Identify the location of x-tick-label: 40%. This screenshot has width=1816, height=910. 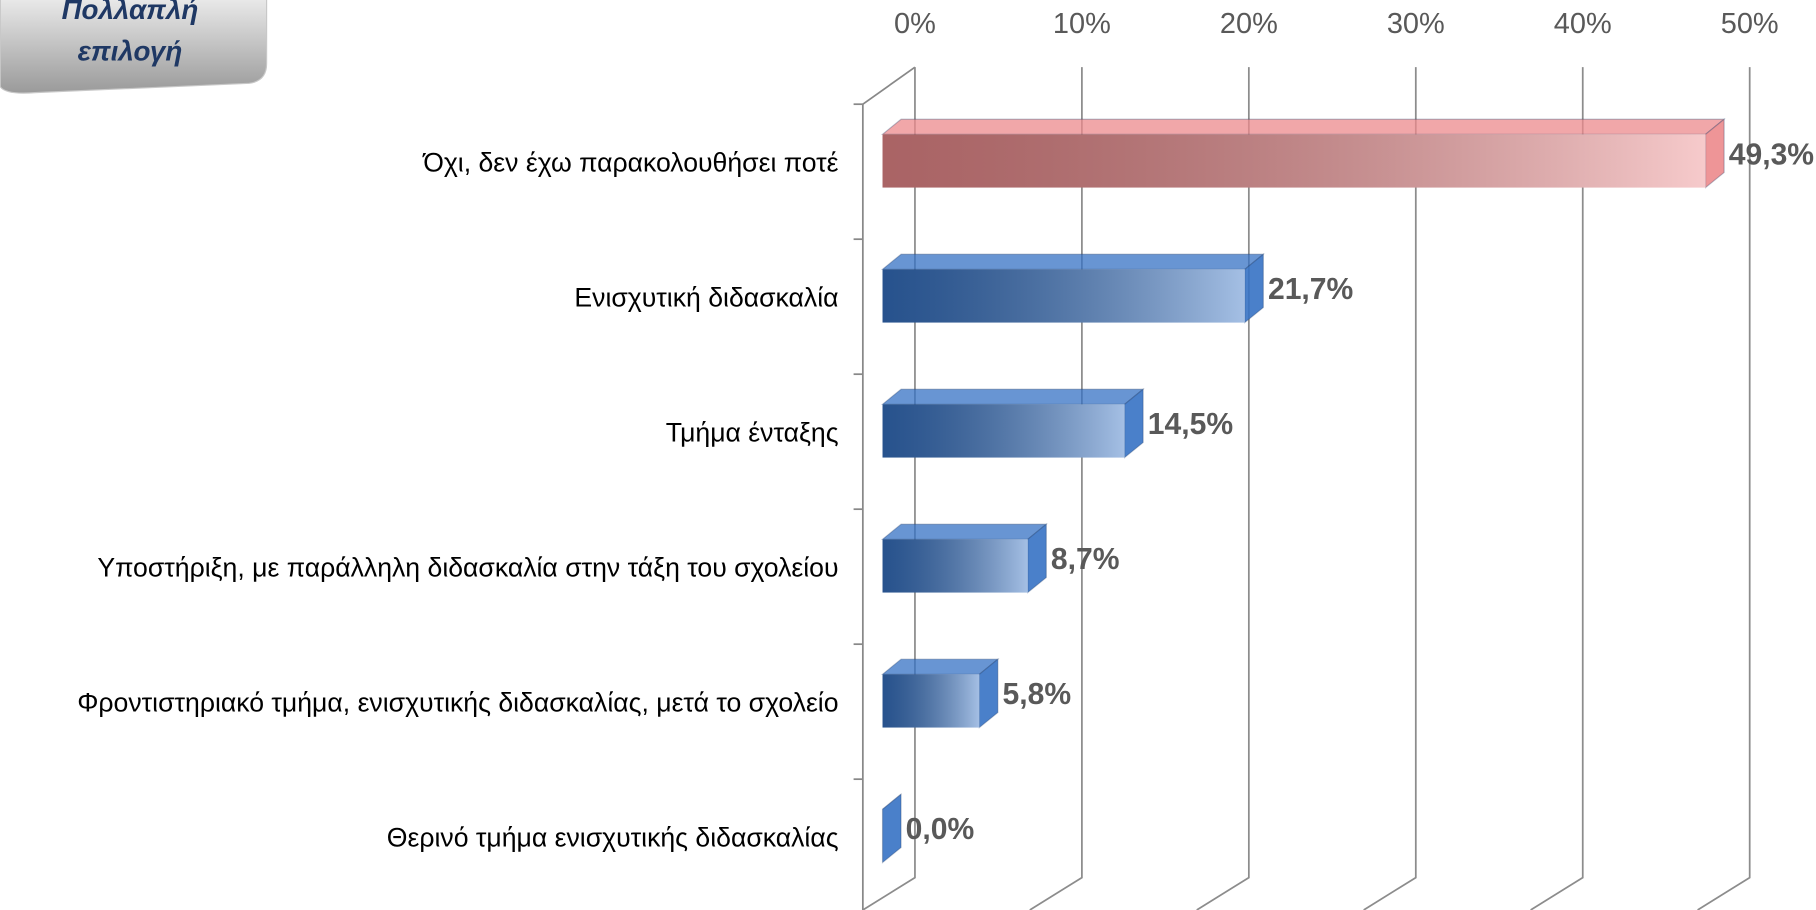
(1583, 24).